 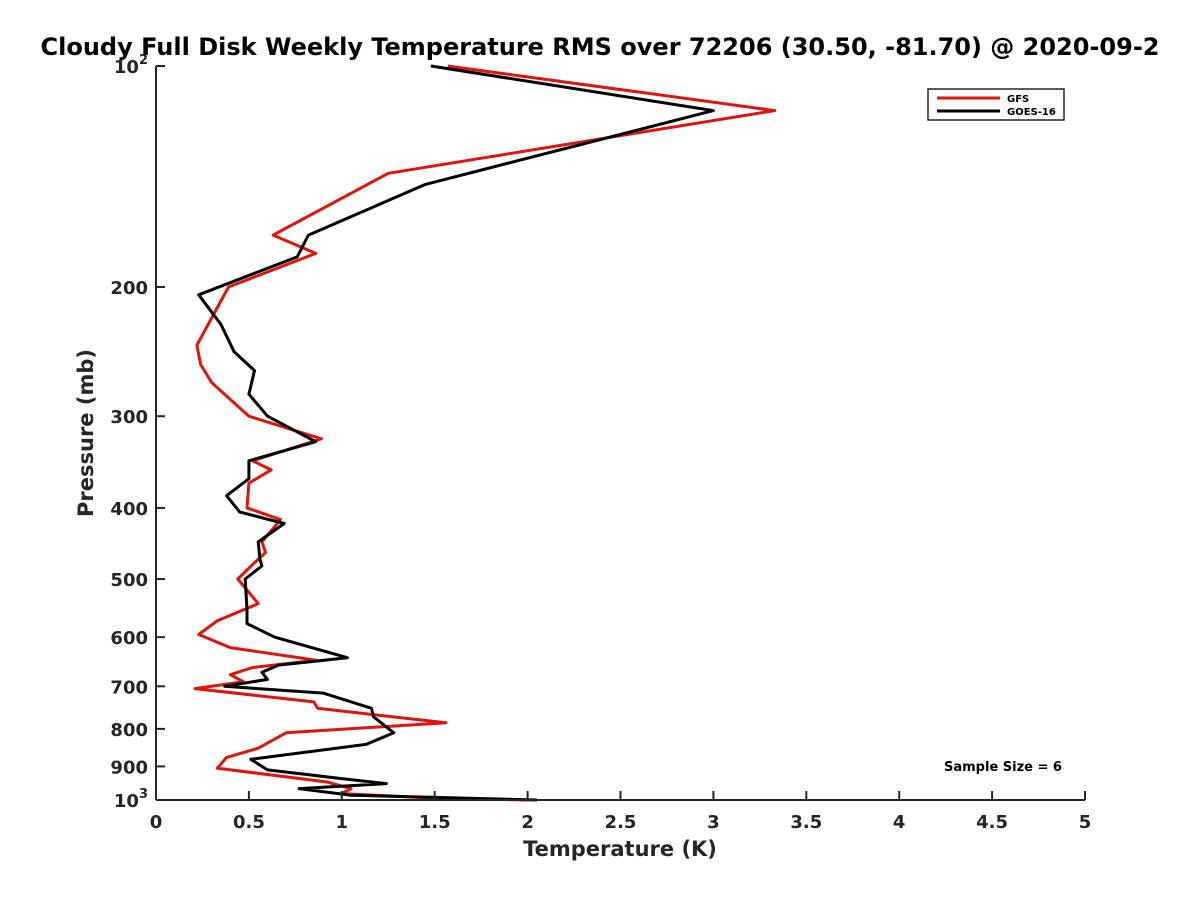 What do you see at coordinates (129, 580) in the screenshot?
I see `y-tick-label: 500` at bounding box center [129, 580].